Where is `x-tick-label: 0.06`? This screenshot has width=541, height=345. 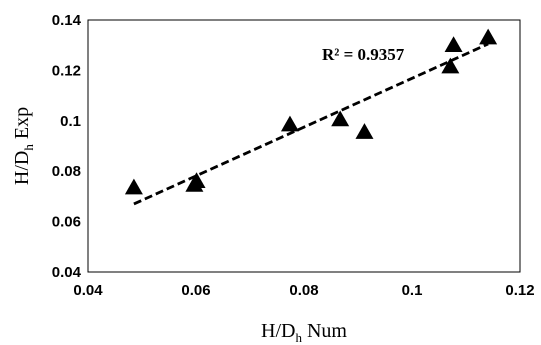
x-tick-label: 0.06 is located at coordinates (195, 290).